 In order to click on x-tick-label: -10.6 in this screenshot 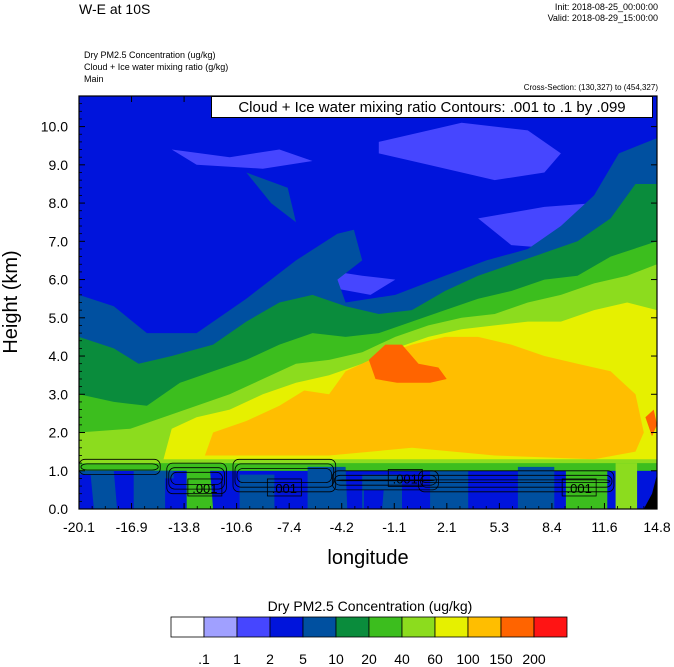, I will do `click(237, 527)`.